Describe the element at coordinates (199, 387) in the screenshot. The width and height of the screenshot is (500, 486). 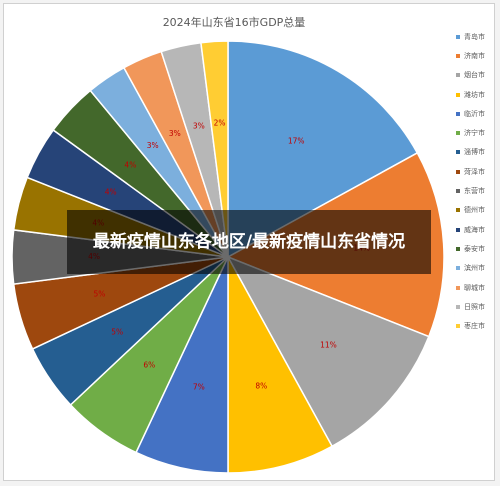
I see `slice-data-label-5: 7%` at that location.